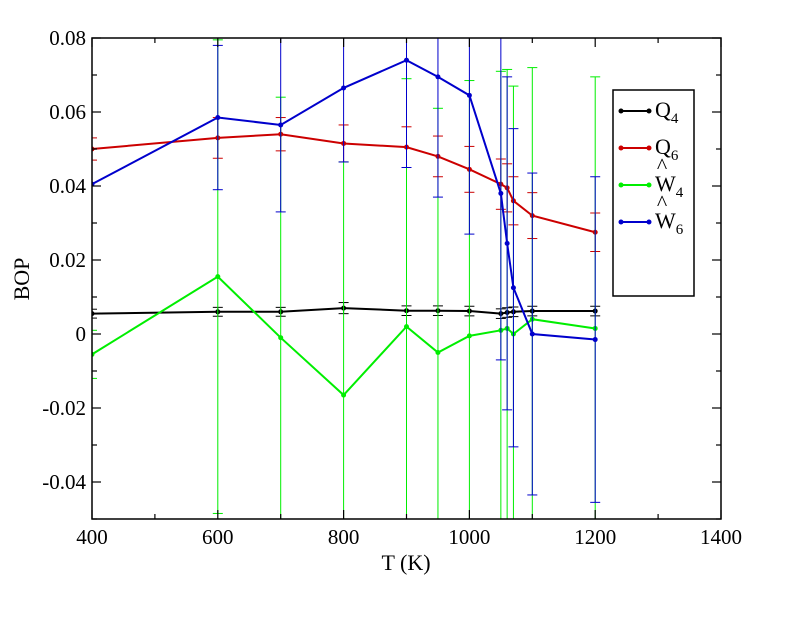 This screenshot has height=617, width=792. Describe the element at coordinates (64, 482) in the screenshot. I see `y-tick-label: -0.04` at that location.